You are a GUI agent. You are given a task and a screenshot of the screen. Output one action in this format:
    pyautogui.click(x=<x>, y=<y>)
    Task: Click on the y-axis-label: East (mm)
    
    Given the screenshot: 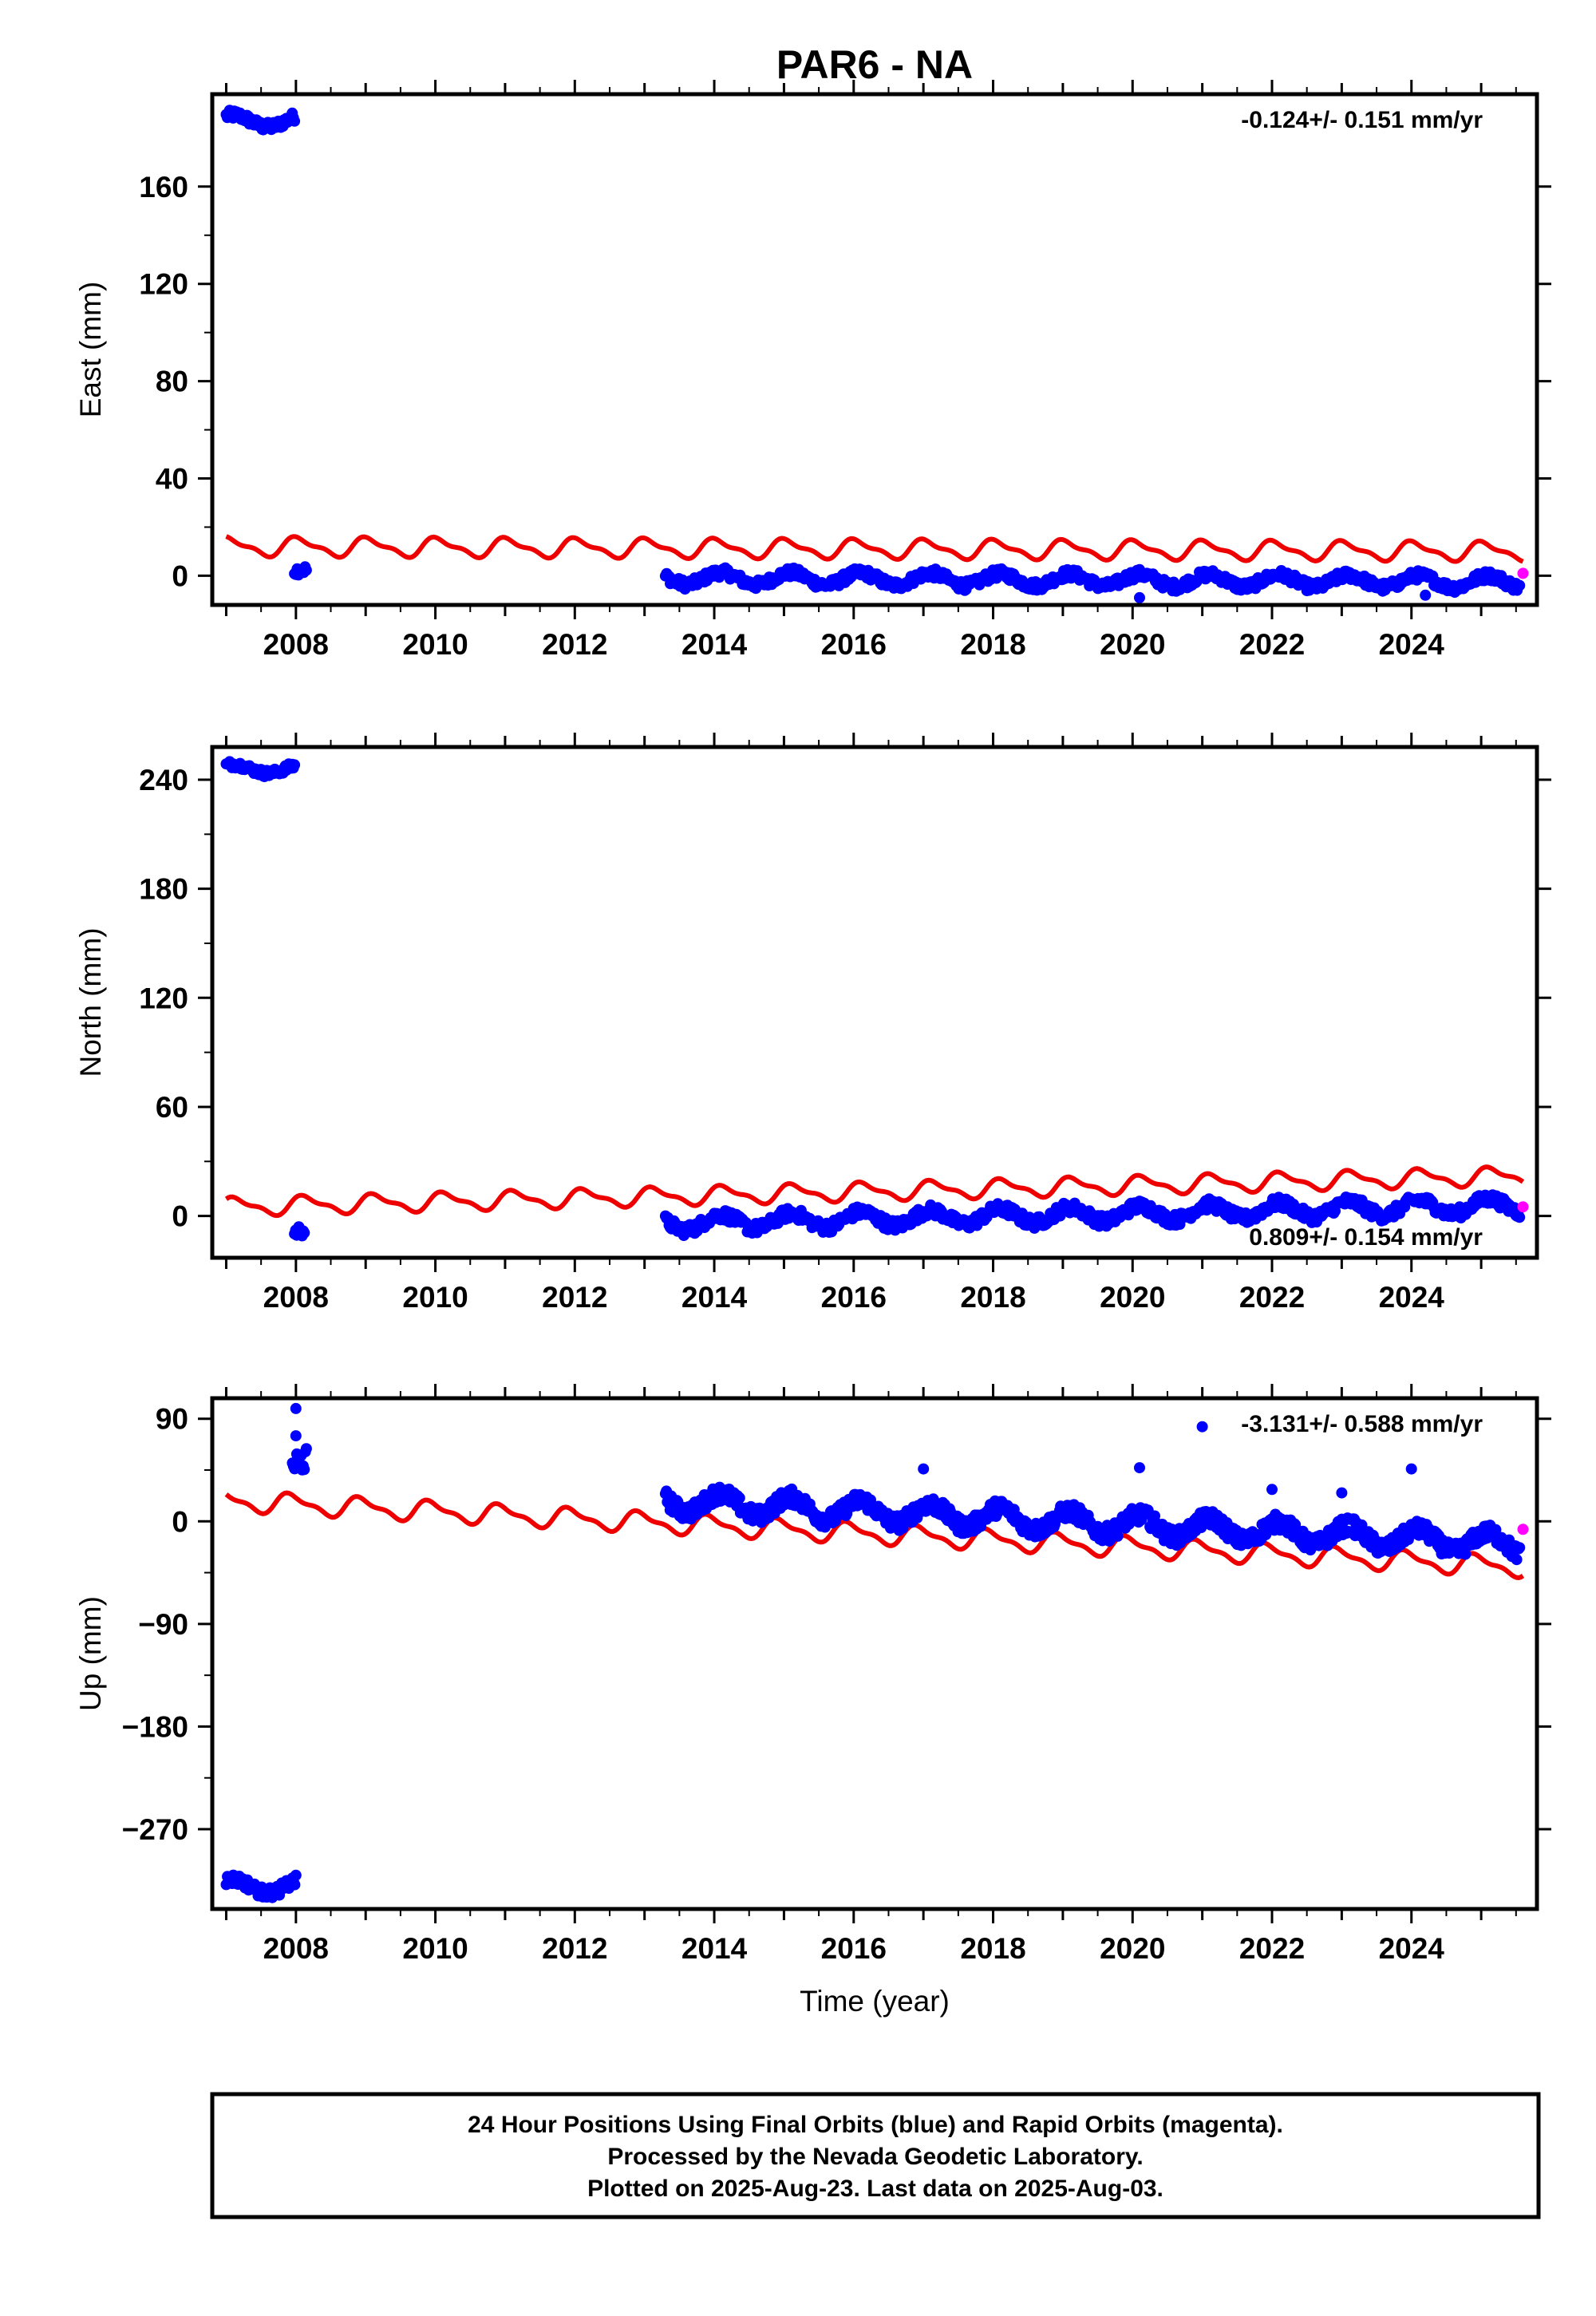 What is the action you would take?
    pyautogui.click(x=90, y=350)
    